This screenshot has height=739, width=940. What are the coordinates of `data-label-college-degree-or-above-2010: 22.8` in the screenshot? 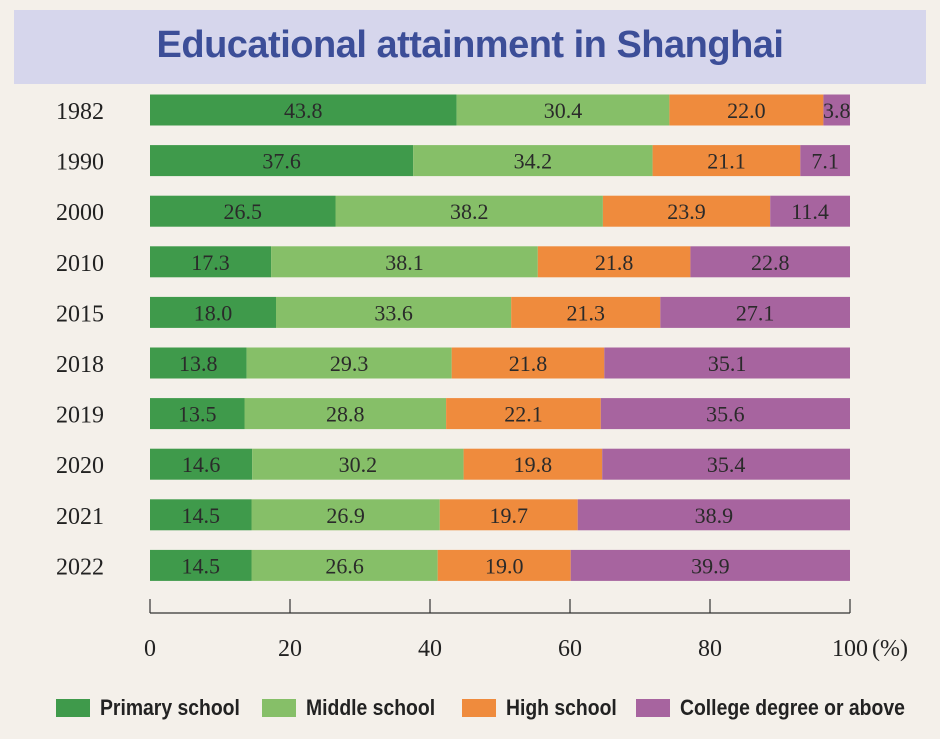 It's located at (770, 262).